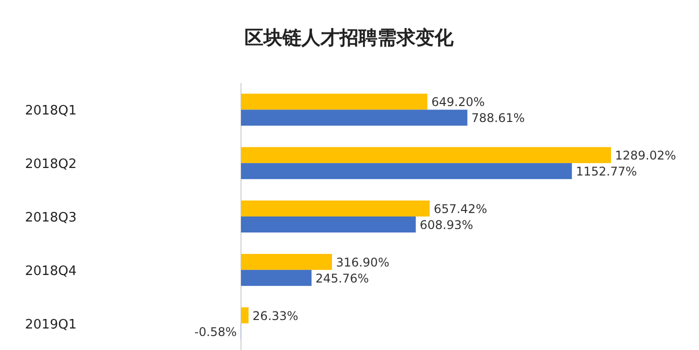 This screenshot has width=699, height=350. I want to click on value-label: 316.90%, so click(363, 262).